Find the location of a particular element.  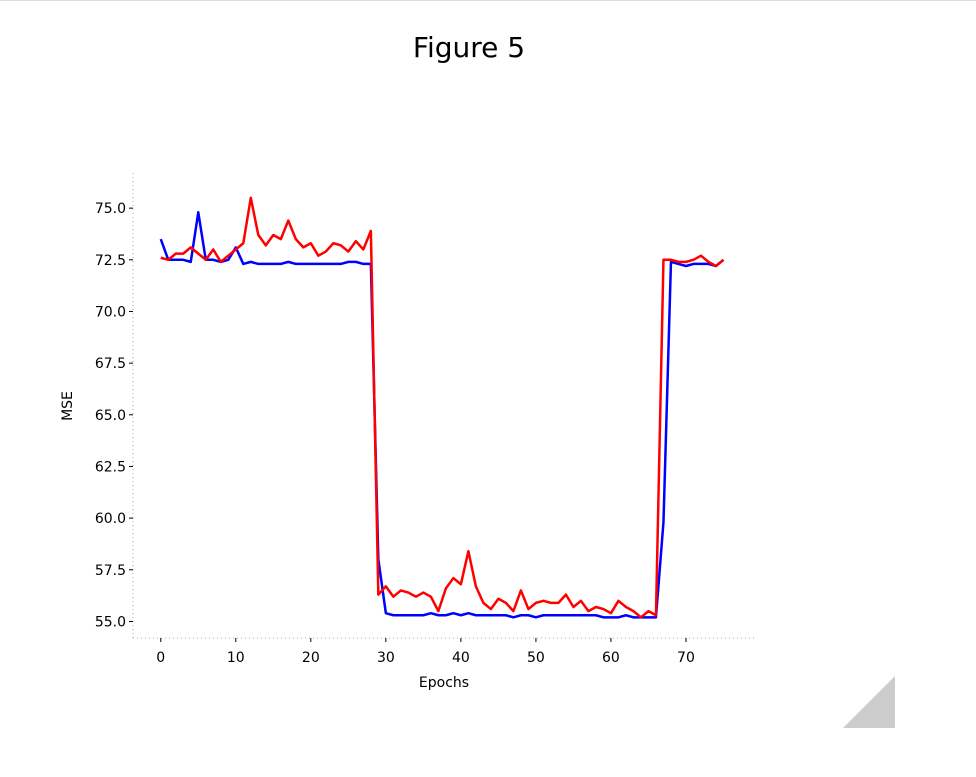

resize-handle is located at coordinates (869, 702).